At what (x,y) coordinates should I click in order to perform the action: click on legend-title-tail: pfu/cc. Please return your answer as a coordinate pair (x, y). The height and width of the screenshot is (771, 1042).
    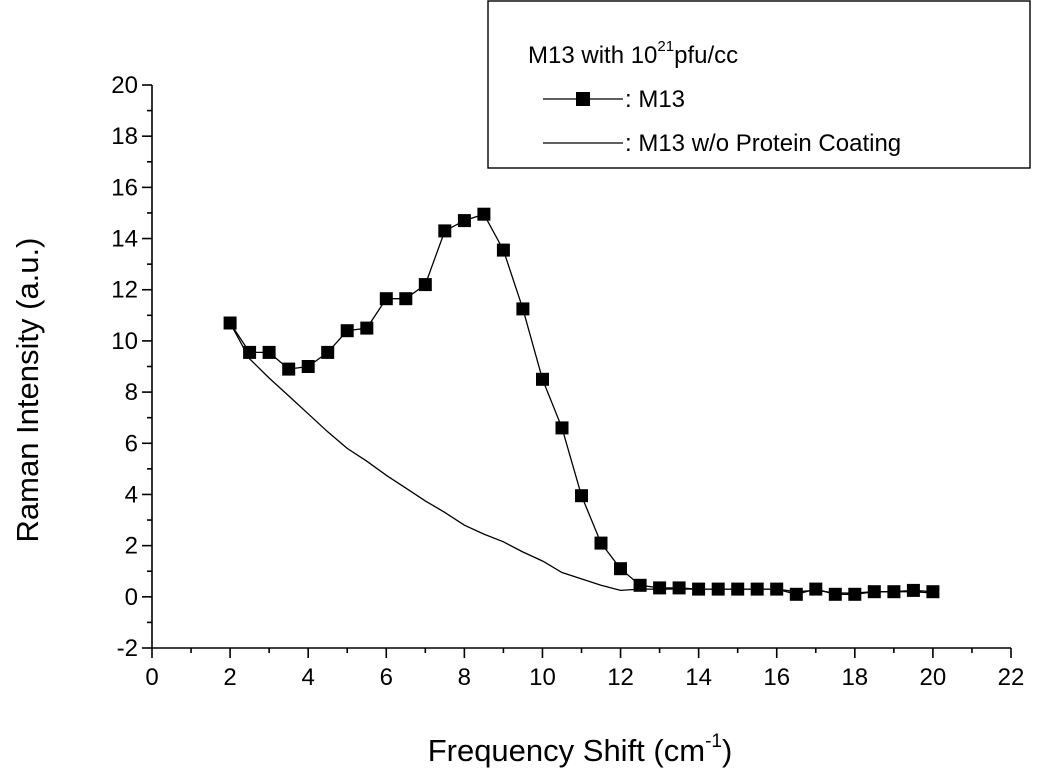
    Looking at the image, I should click on (706, 55).